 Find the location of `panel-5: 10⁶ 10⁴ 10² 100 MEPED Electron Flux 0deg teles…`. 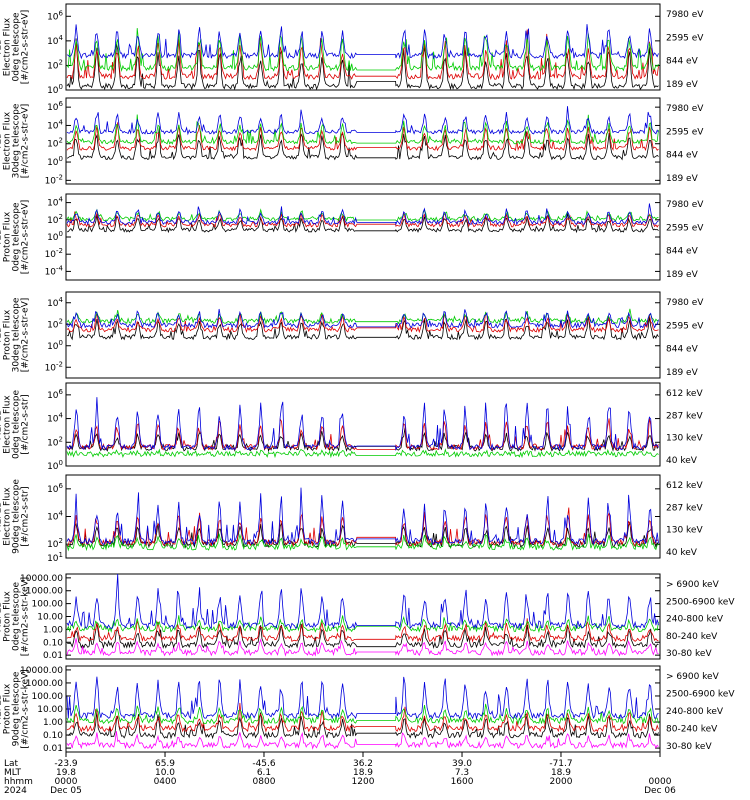

panel-5: 10⁶ 10⁴ 10² 100 MEPED Electron Flux 0deg teles… is located at coordinates (351, 427).